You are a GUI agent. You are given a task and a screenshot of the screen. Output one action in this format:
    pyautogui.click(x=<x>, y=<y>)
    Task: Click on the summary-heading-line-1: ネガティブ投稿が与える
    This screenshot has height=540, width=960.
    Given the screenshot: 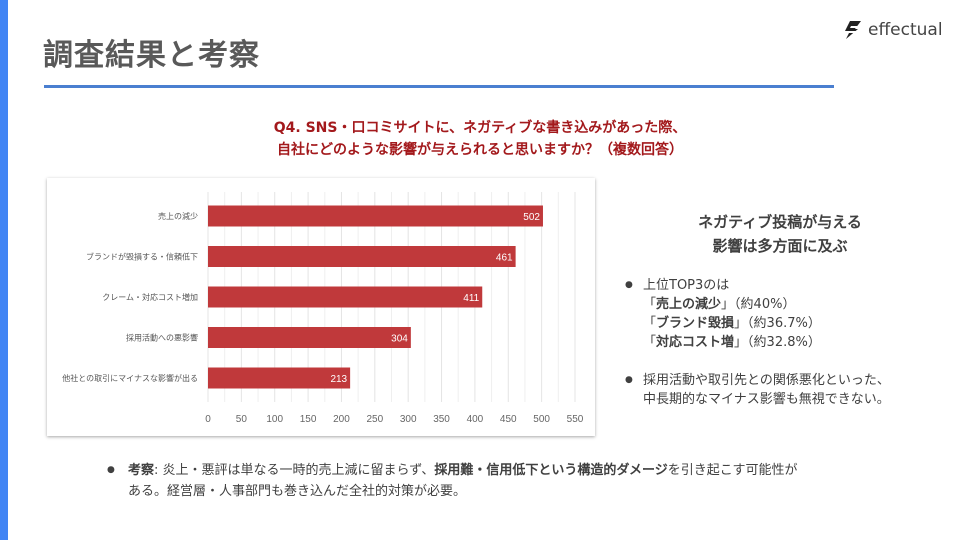 What is the action you would take?
    pyautogui.click(x=780, y=222)
    